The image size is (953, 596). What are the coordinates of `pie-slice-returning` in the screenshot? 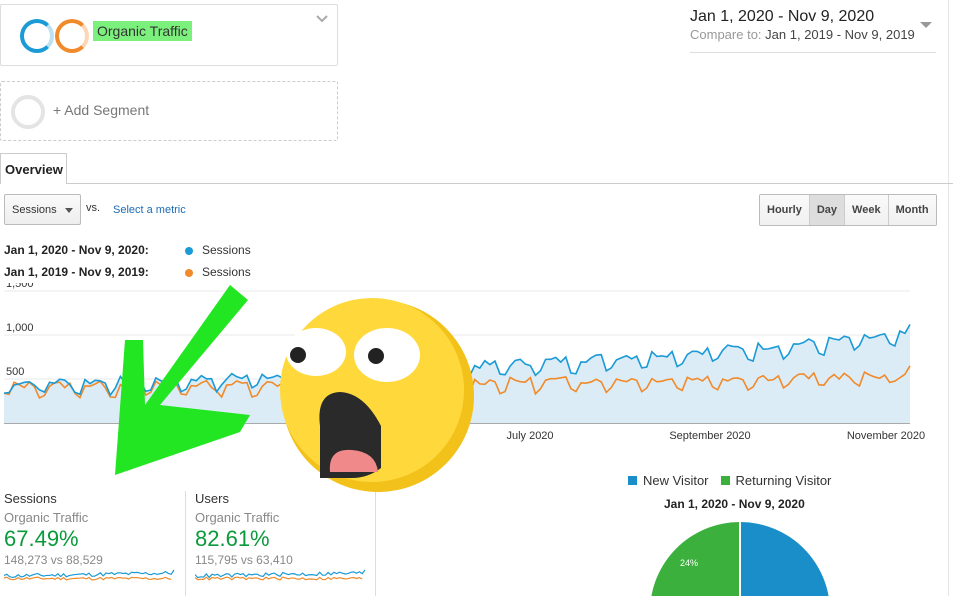 It's located at (695, 559).